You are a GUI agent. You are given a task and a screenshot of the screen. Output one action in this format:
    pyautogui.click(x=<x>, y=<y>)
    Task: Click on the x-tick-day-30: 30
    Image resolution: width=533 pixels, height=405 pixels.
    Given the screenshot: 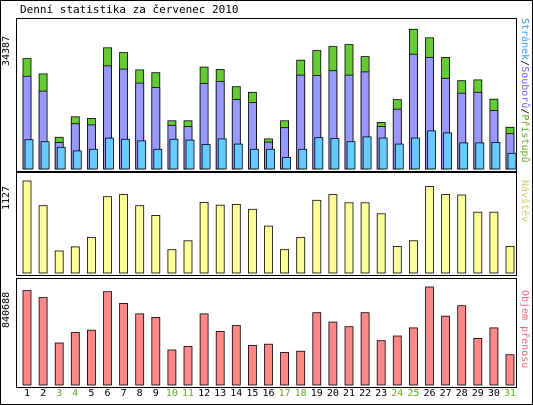 What is the action you would take?
    pyautogui.click(x=493, y=393)
    